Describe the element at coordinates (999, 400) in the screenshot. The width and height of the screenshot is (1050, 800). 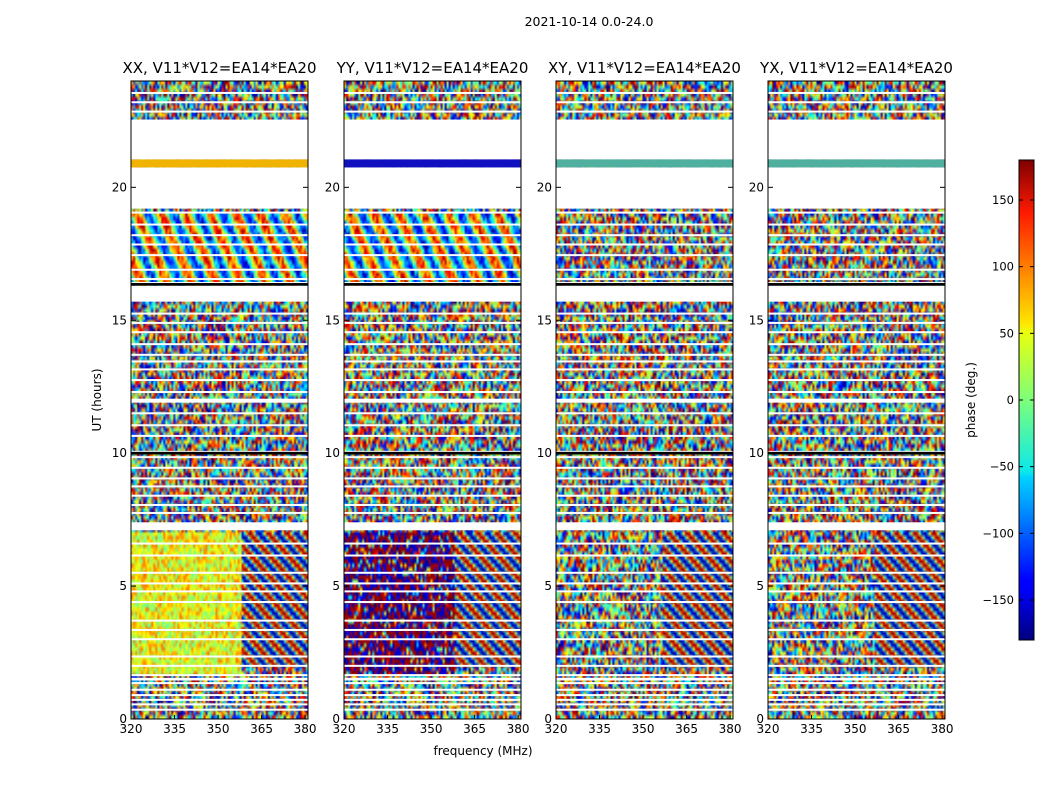
I see `colorbar: phase (deg.) 150 100 50 0 −50 −100 −150` at that location.